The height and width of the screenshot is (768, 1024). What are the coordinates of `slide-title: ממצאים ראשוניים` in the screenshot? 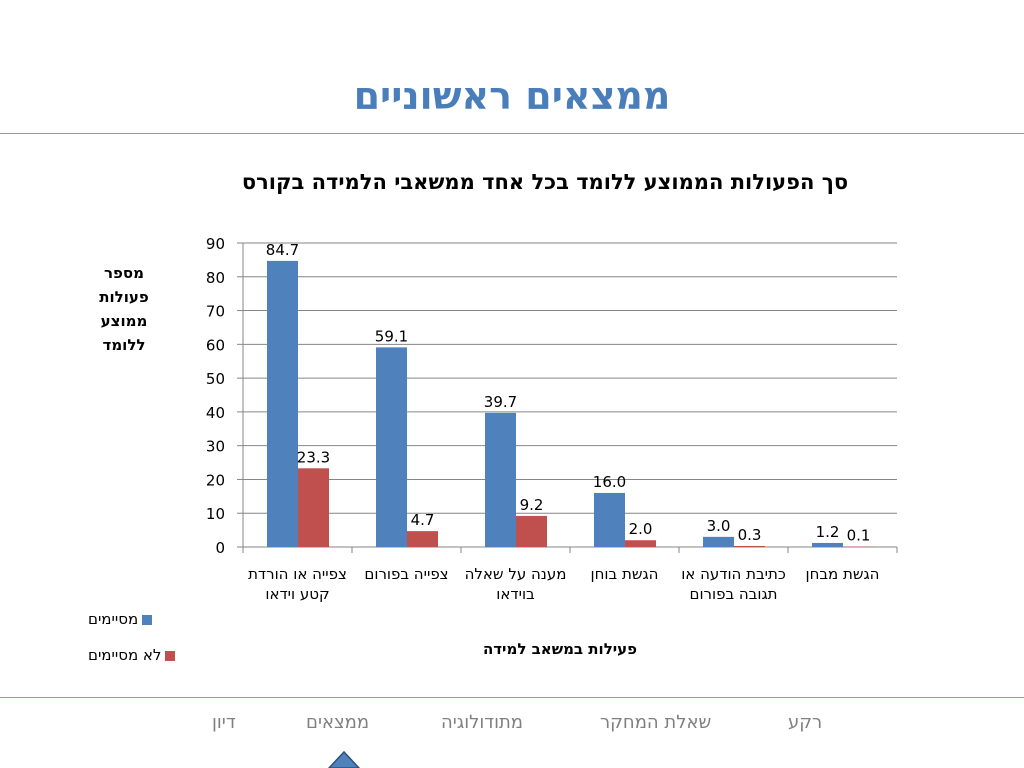 It's located at (512, 96).